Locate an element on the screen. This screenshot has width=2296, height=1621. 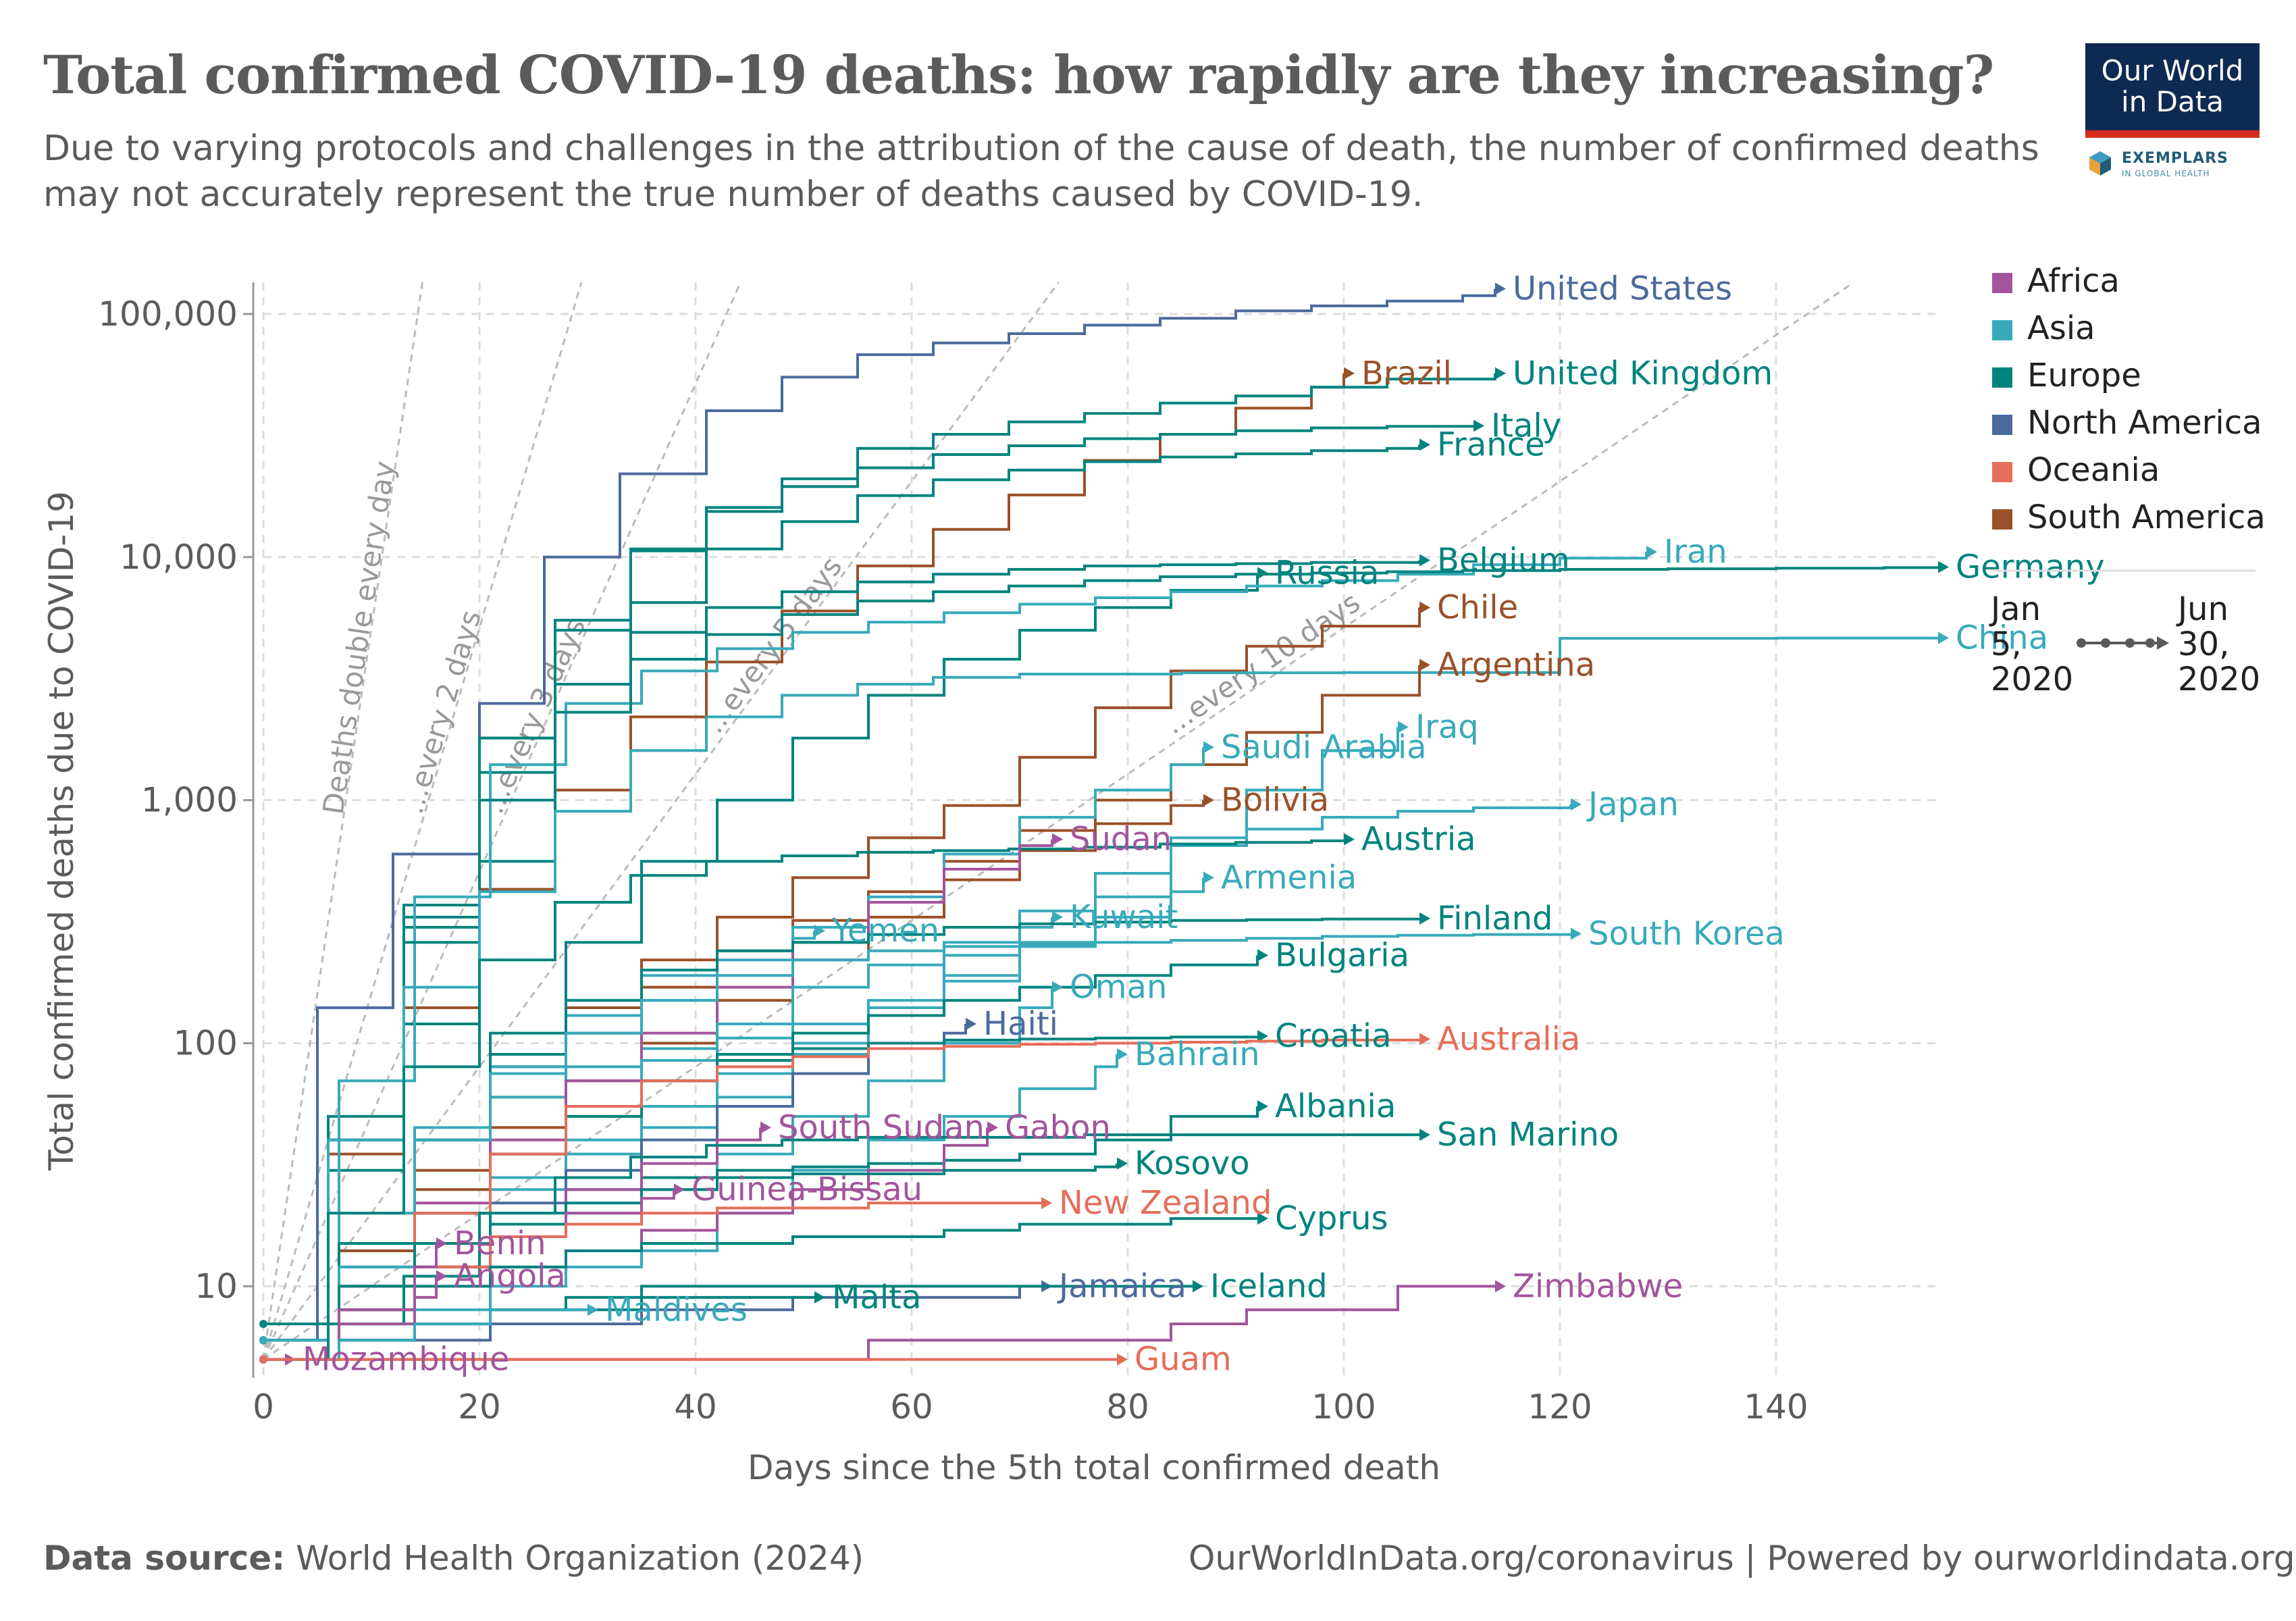
series-line-san-marino is located at coordinates (841, 1247).